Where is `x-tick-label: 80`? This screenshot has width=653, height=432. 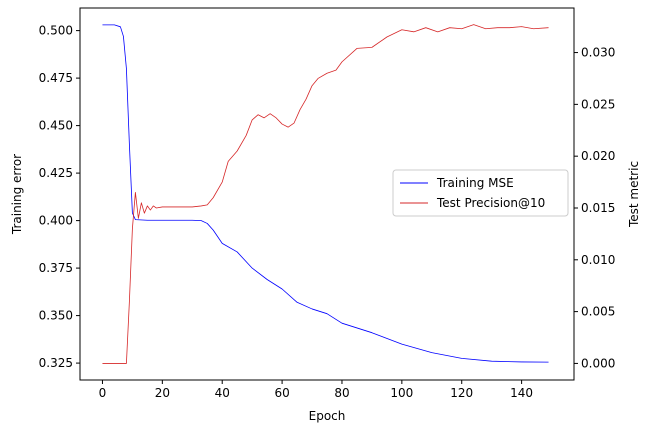 x-tick-label: 80 is located at coordinates (341, 393).